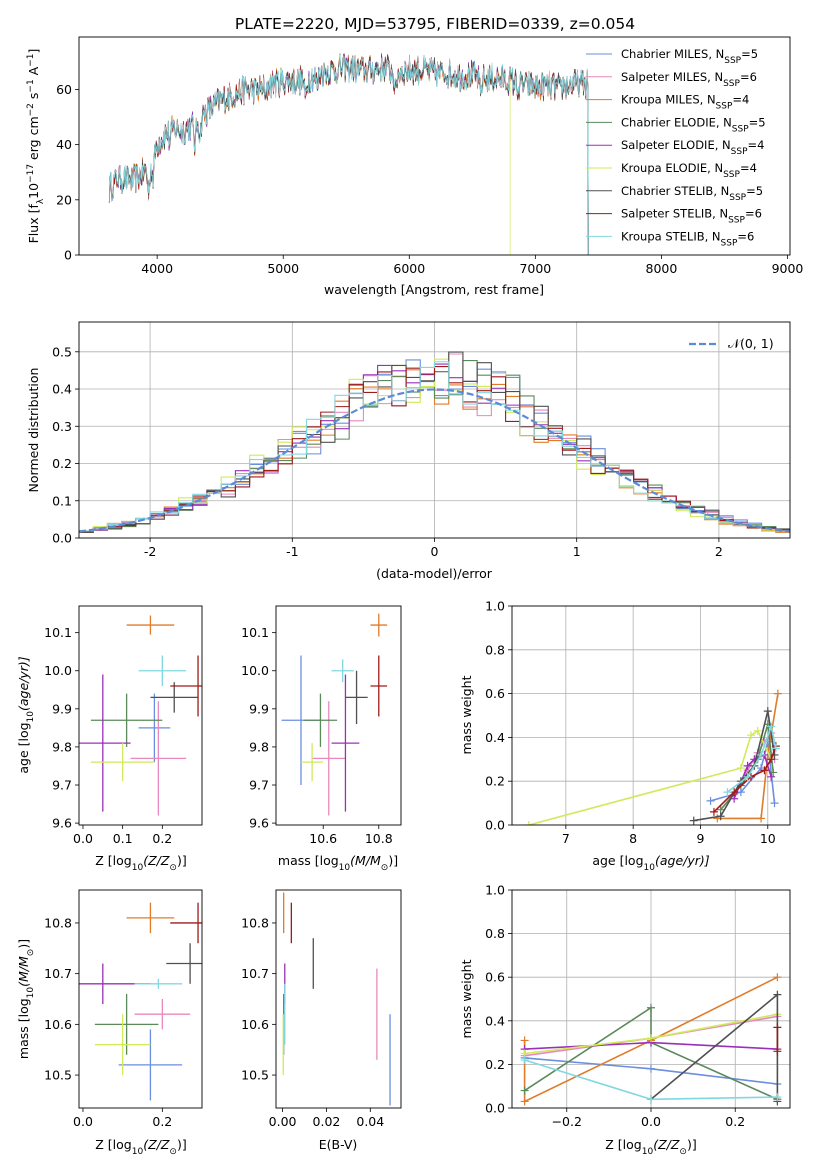 The height and width of the screenshot is (1170, 819). I want to click on x-tick-label: 1, so click(577, 551).